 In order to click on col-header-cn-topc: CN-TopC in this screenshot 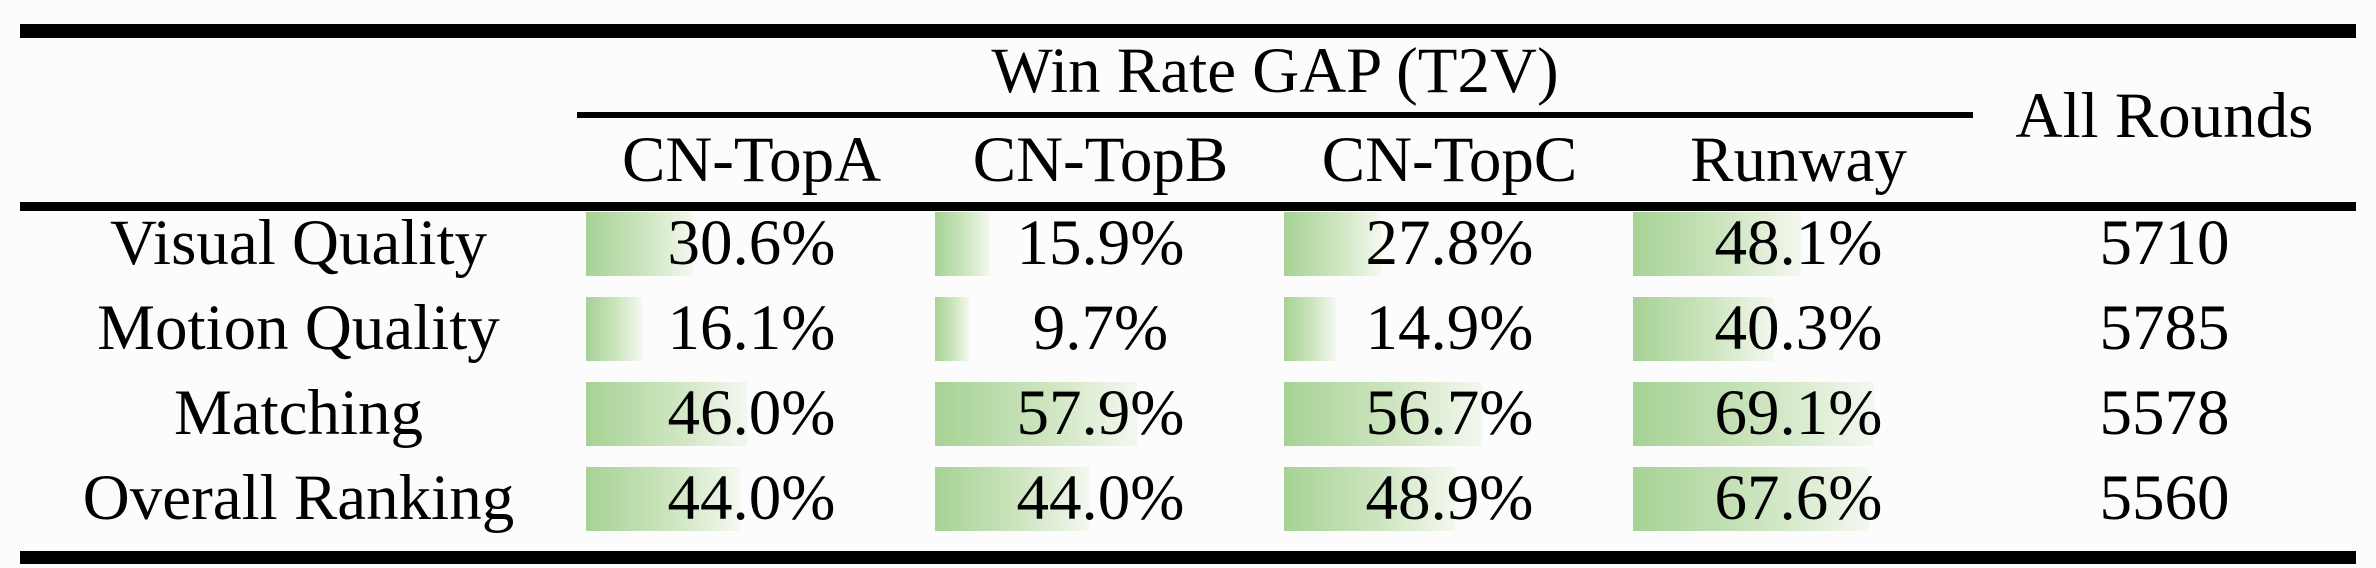, I will do `click(1449, 159)`.